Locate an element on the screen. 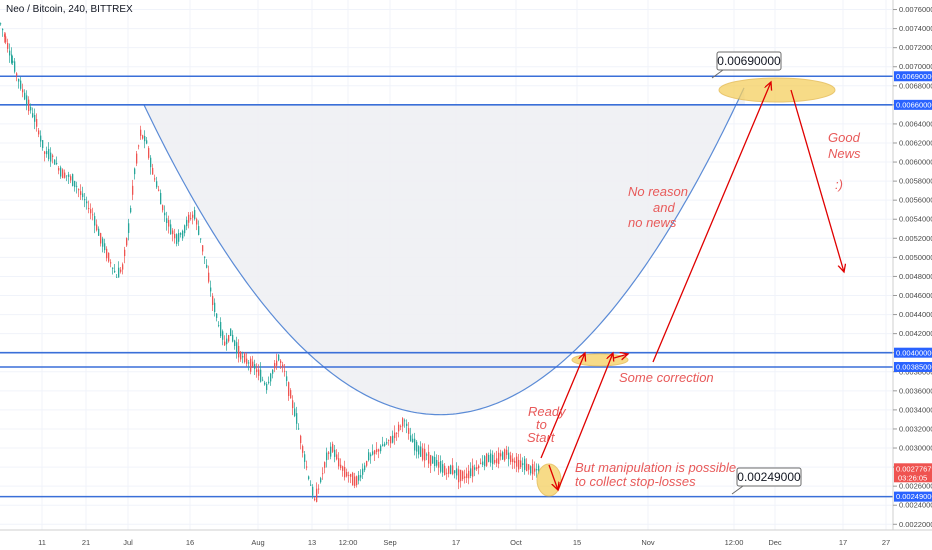 The width and height of the screenshot is (932, 550). y-tick-label: 0.00760000 is located at coordinates (915, 9).